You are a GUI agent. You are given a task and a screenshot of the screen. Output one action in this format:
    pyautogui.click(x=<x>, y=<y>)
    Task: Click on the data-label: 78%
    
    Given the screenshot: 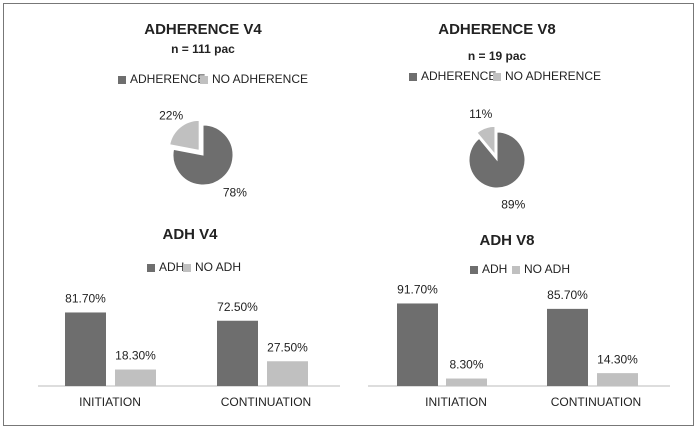 What is the action you would take?
    pyautogui.click(x=235, y=193)
    